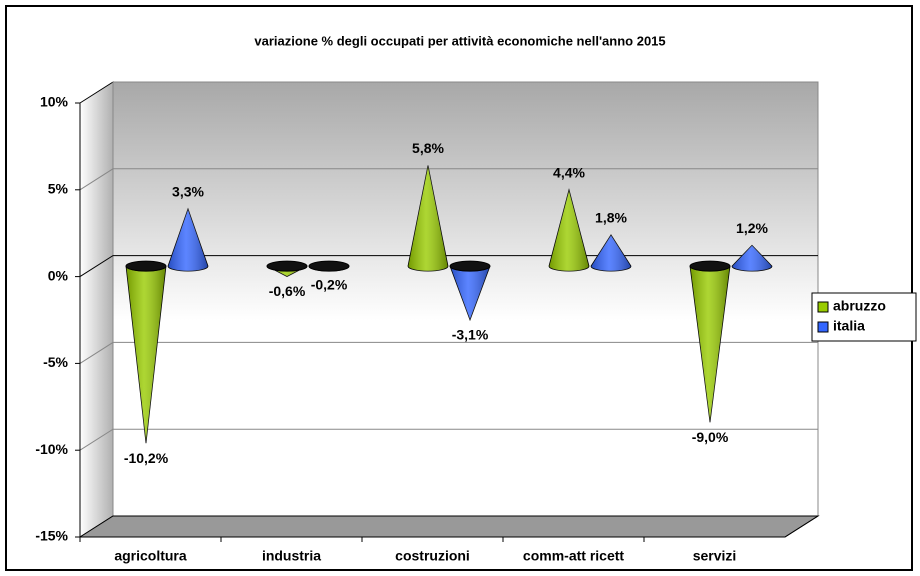 This screenshot has height=576, width=920. Describe the element at coordinates (470, 335) in the screenshot. I see `value-label: -3,1%` at that location.